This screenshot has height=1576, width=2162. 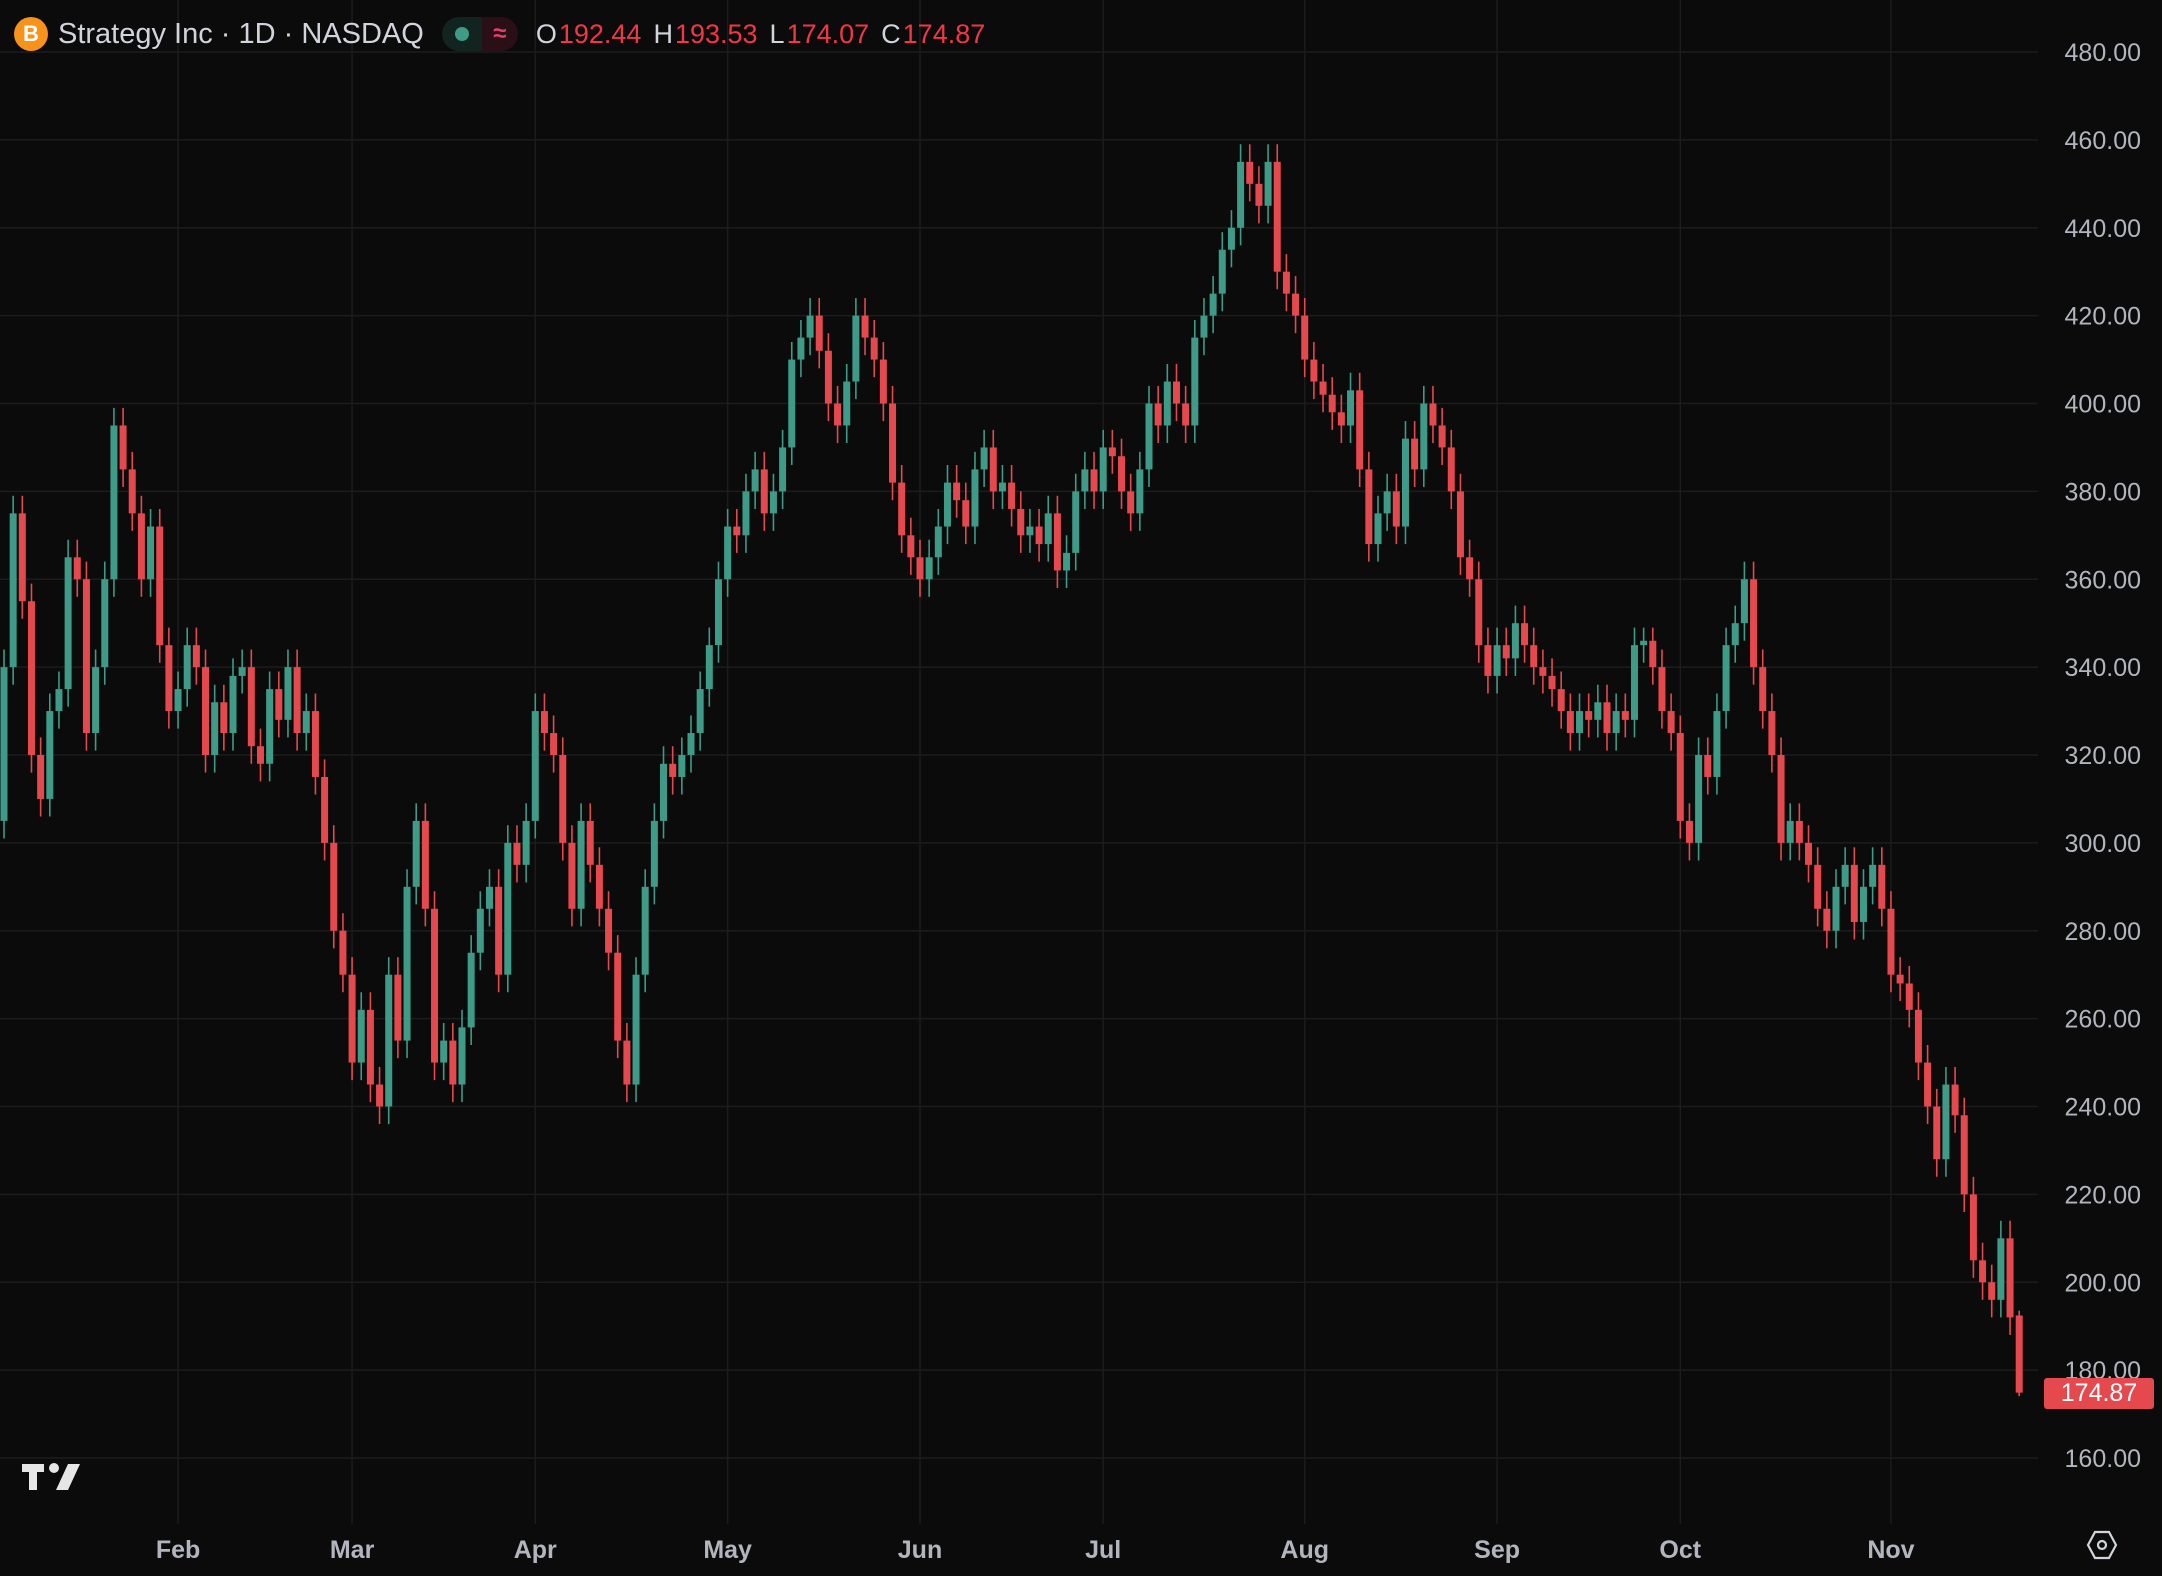 What do you see at coordinates (1680, 1550) in the screenshot?
I see `x-tick-label: Oct` at bounding box center [1680, 1550].